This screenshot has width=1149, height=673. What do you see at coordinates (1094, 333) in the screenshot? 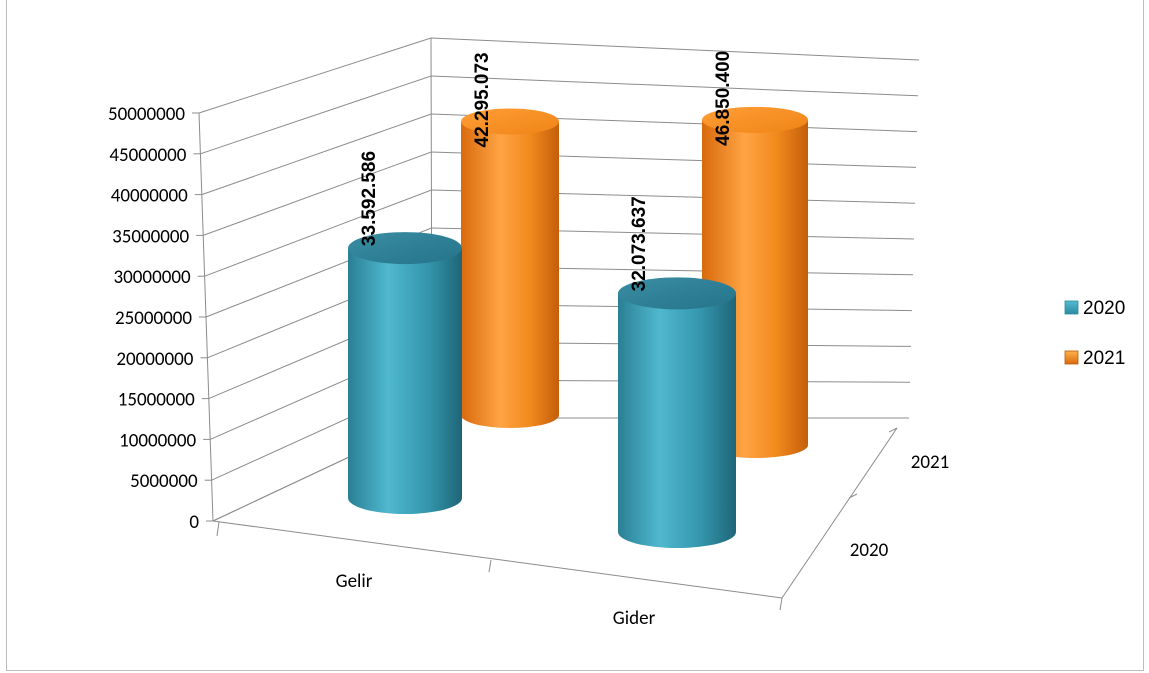
I see `legend: 2020 2021` at bounding box center [1094, 333].